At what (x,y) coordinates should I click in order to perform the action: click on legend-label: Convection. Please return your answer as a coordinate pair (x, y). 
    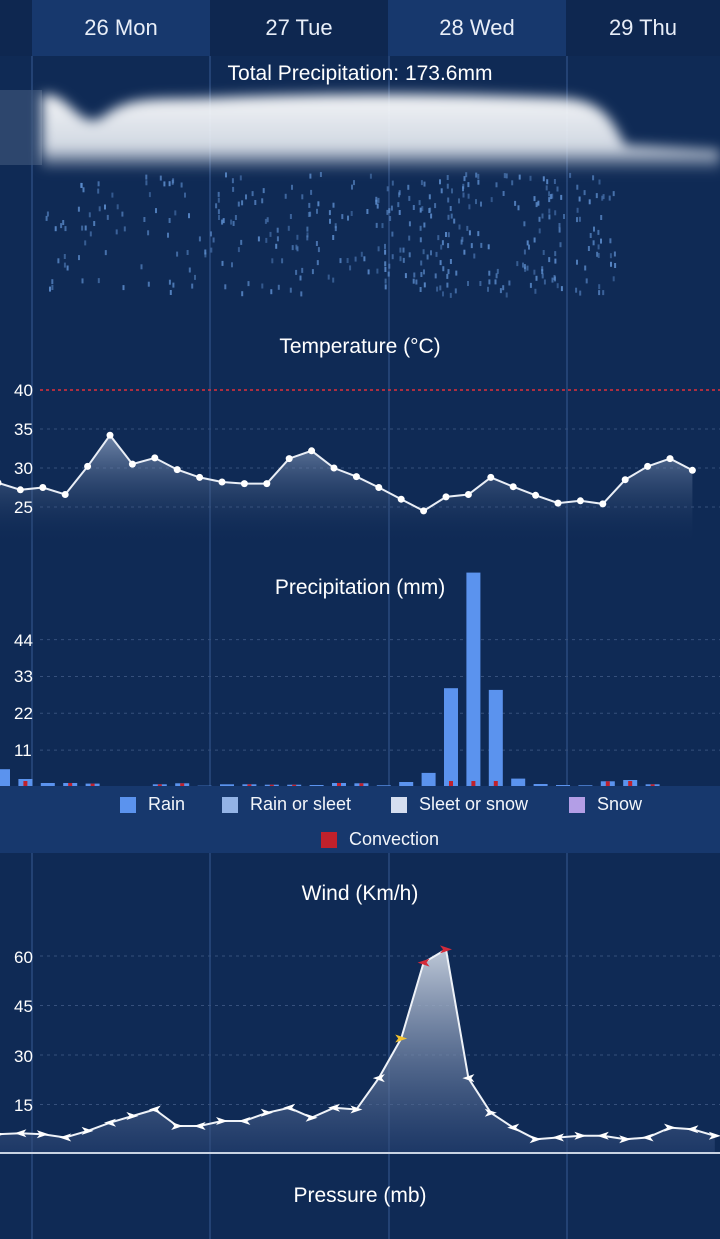
    Looking at the image, I should click on (394, 839).